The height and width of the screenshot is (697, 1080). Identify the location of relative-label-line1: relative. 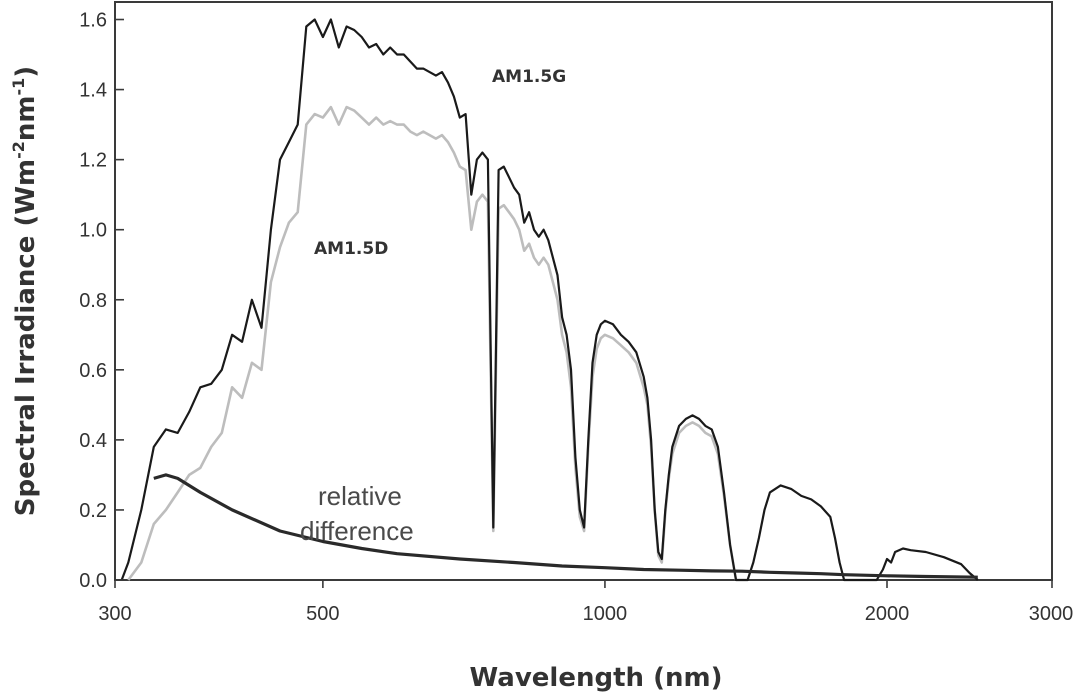
(360, 496).